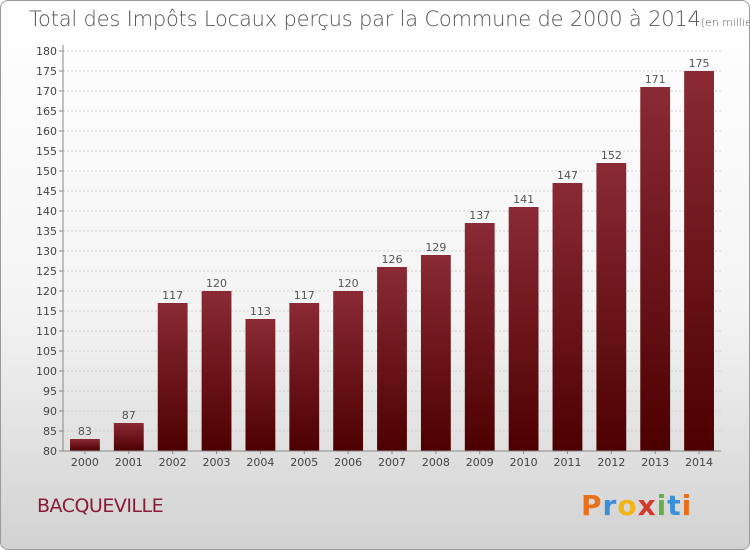 This screenshot has height=550, width=750. Describe the element at coordinates (129, 462) in the screenshot. I see `x-tick-label-2001: 2001` at that location.